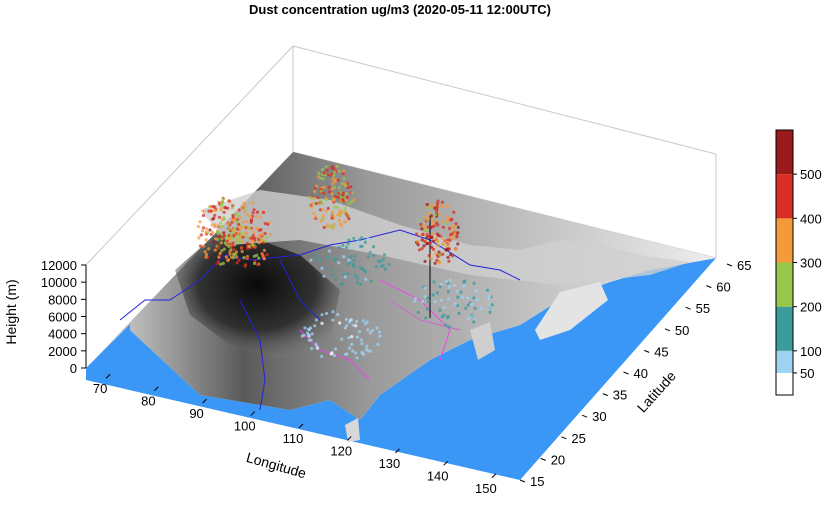 Image resolution: width=827 pixels, height=511 pixels. I want to click on x-tick-label: 150, so click(486, 488).